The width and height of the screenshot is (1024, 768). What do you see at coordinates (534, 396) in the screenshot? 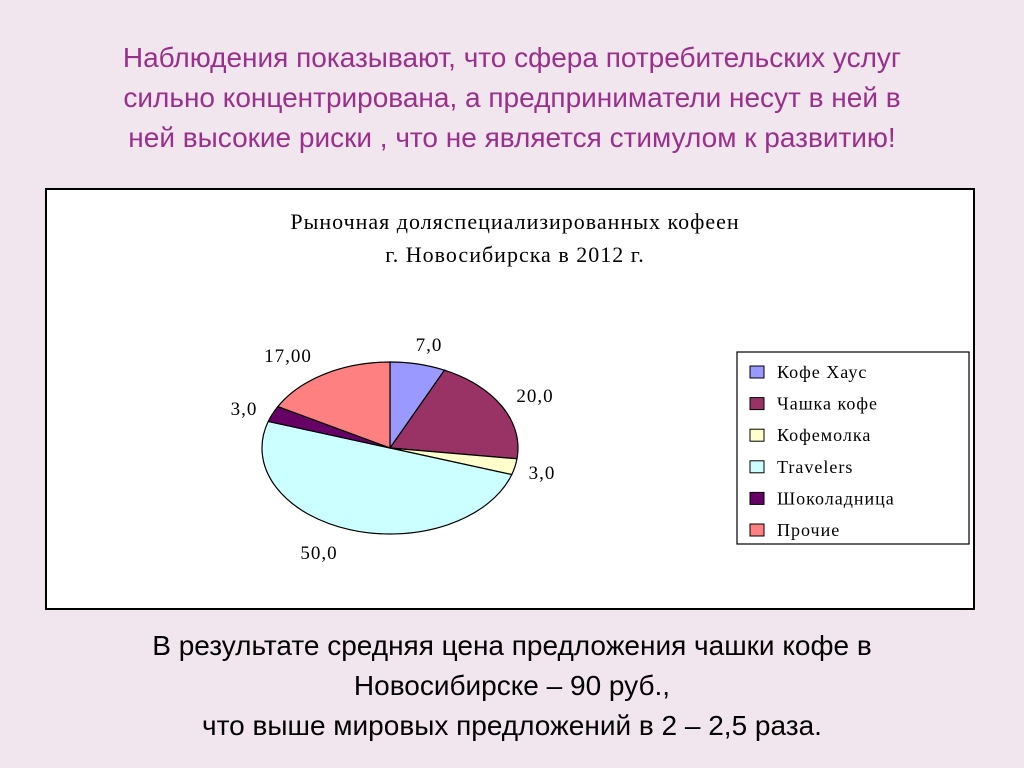
I see `slice-value-label: 20,0` at bounding box center [534, 396].